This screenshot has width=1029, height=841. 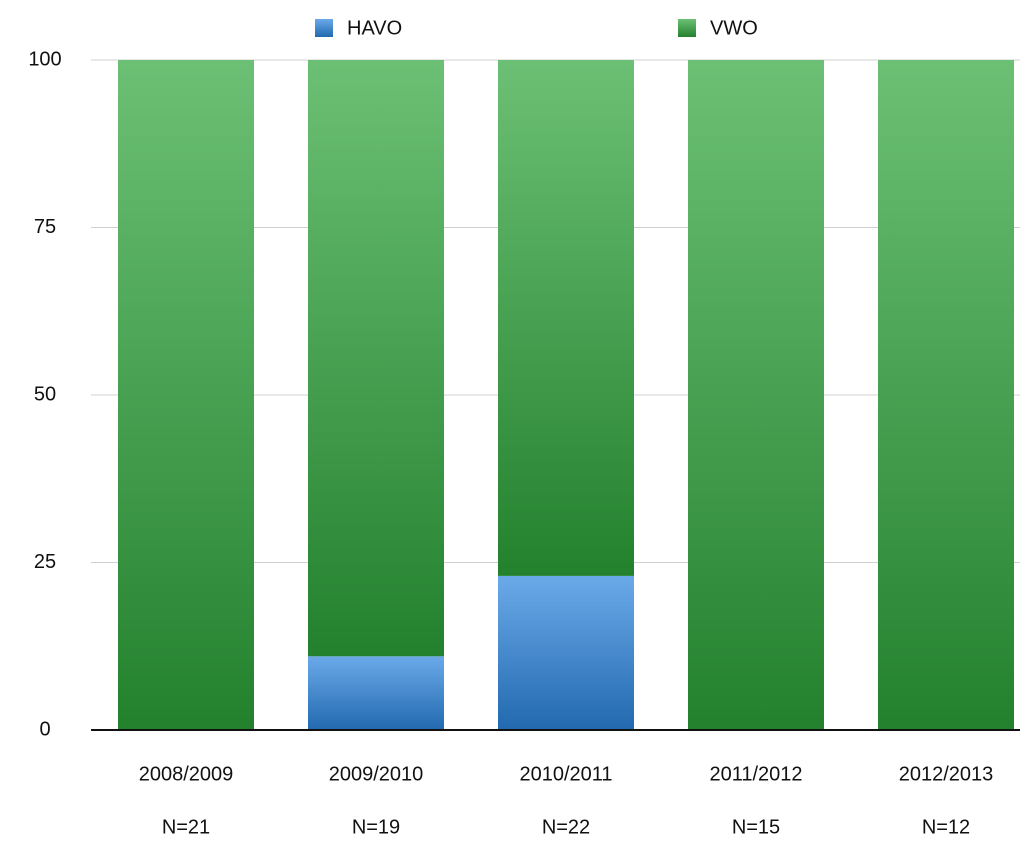 I want to click on y-tick-label: 75, so click(x=45, y=227).